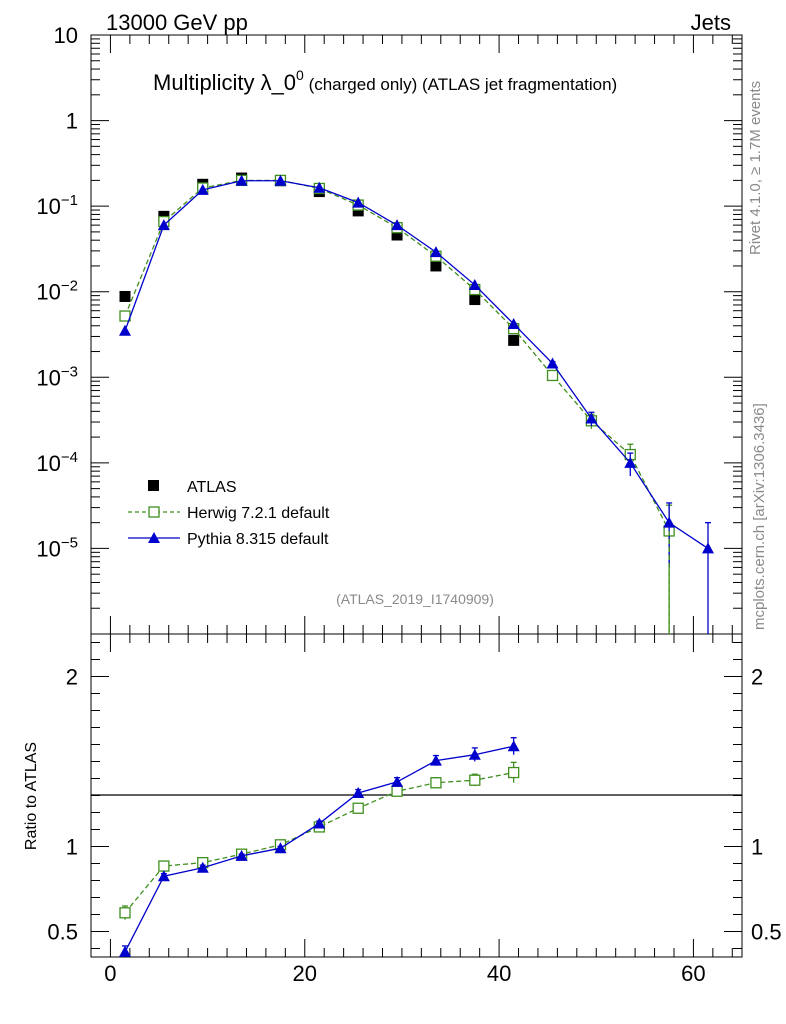  What do you see at coordinates (57, 462) in the screenshot?
I see `y-tick-label: 10⁻⁴` at bounding box center [57, 462].